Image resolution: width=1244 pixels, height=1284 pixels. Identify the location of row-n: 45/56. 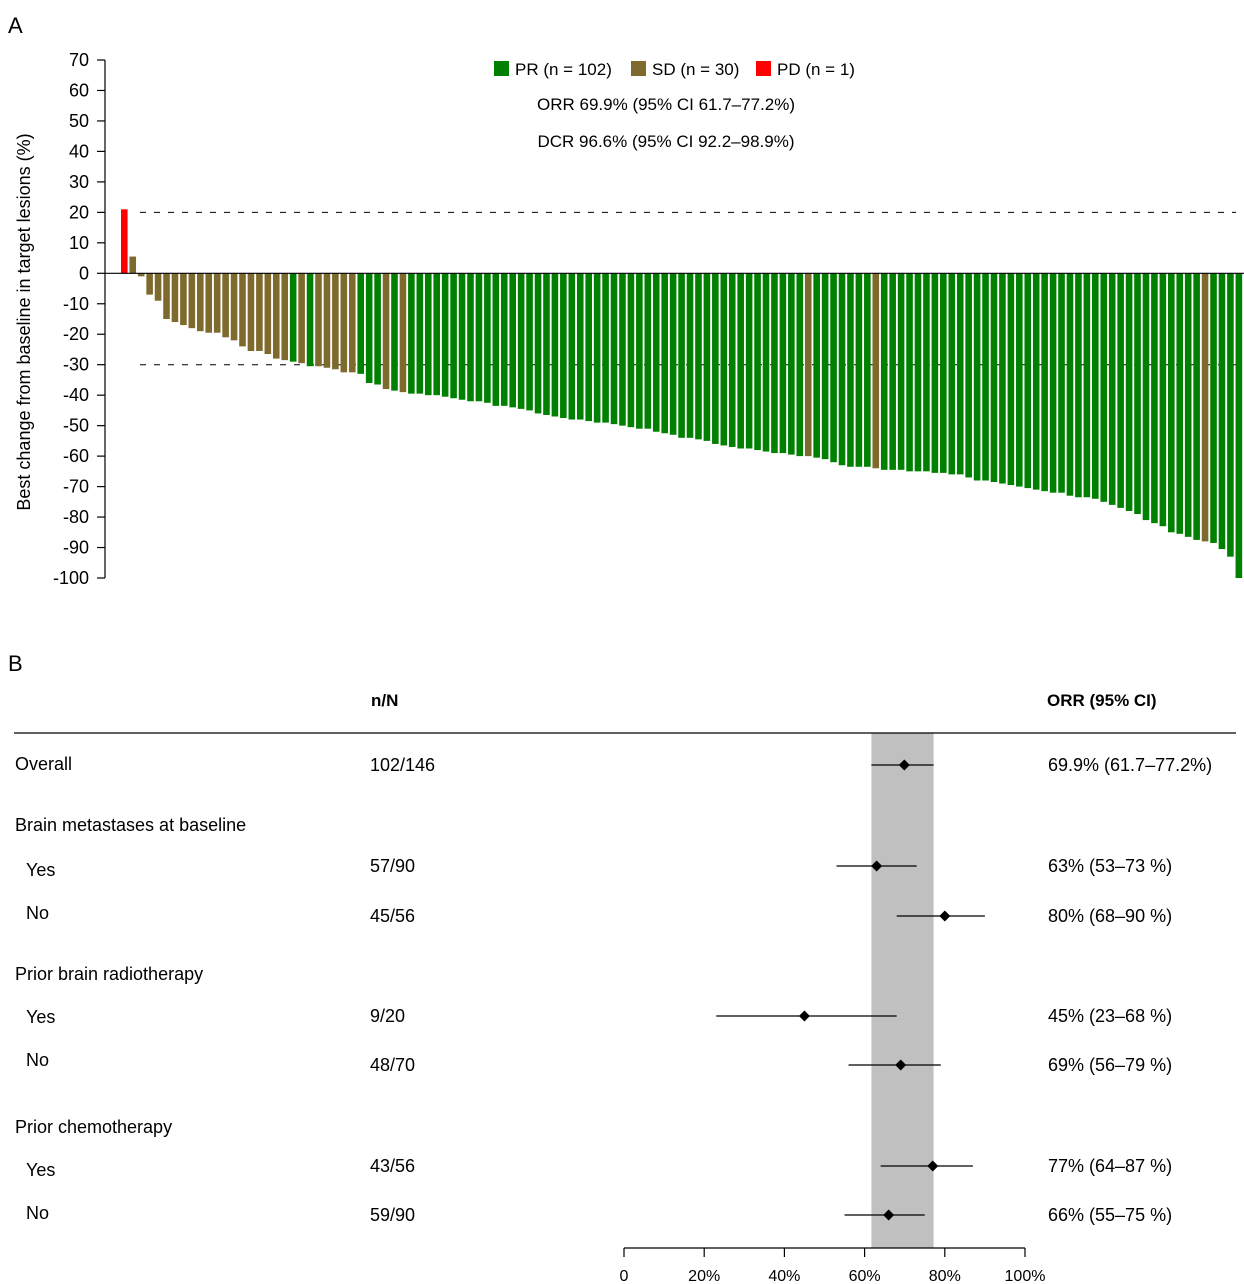
(392, 916).